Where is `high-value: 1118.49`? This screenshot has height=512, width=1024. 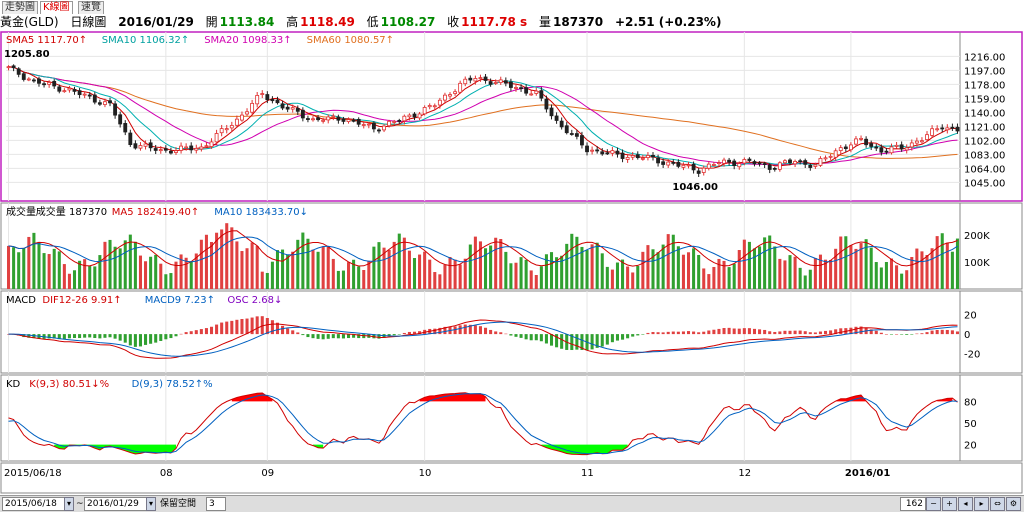
high-value: 1118.49 is located at coordinates (327, 22).